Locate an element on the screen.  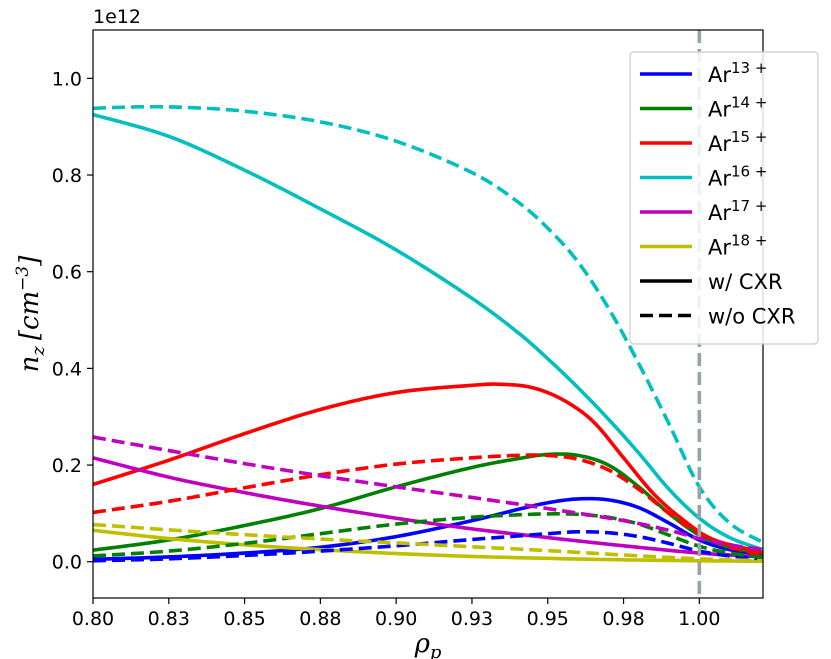
legend-entry: Ar18 + is located at coordinates (737, 246).